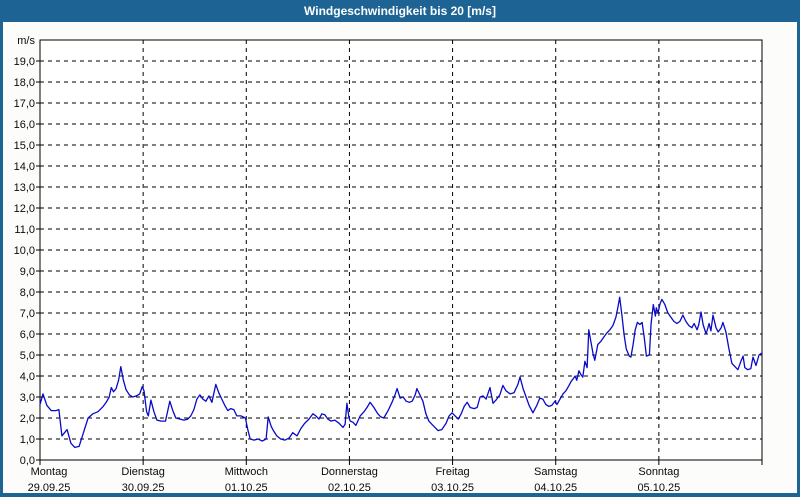  What do you see at coordinates (555, 488) in the screenshot?
I see `day-date-label: 04.10.25` at bounding box center [555, 488].